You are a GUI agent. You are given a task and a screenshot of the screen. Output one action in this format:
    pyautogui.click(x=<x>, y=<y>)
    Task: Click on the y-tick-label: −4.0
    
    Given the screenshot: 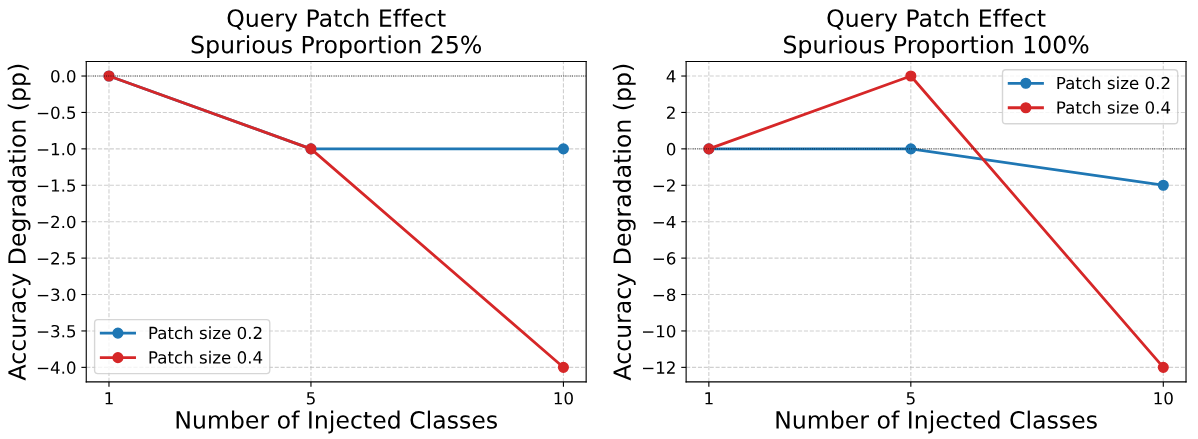 What is the action you would take?
    pyautogui.click(x=56, y=367)
    